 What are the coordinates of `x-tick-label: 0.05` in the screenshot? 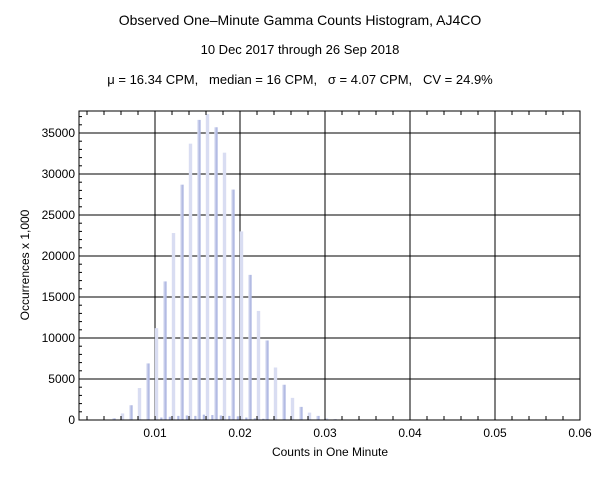 It's located at (495, 433).